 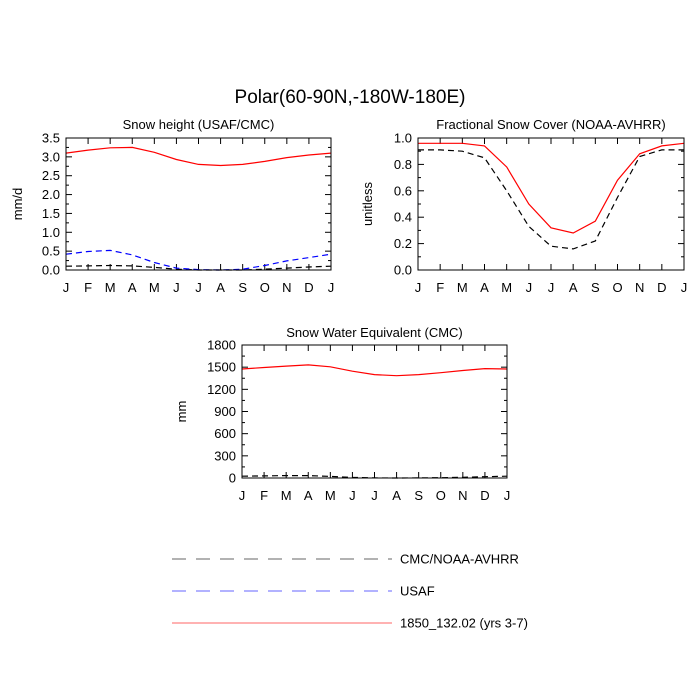 I want to click on y-axis-label: mm, so click(x=181, y=412).